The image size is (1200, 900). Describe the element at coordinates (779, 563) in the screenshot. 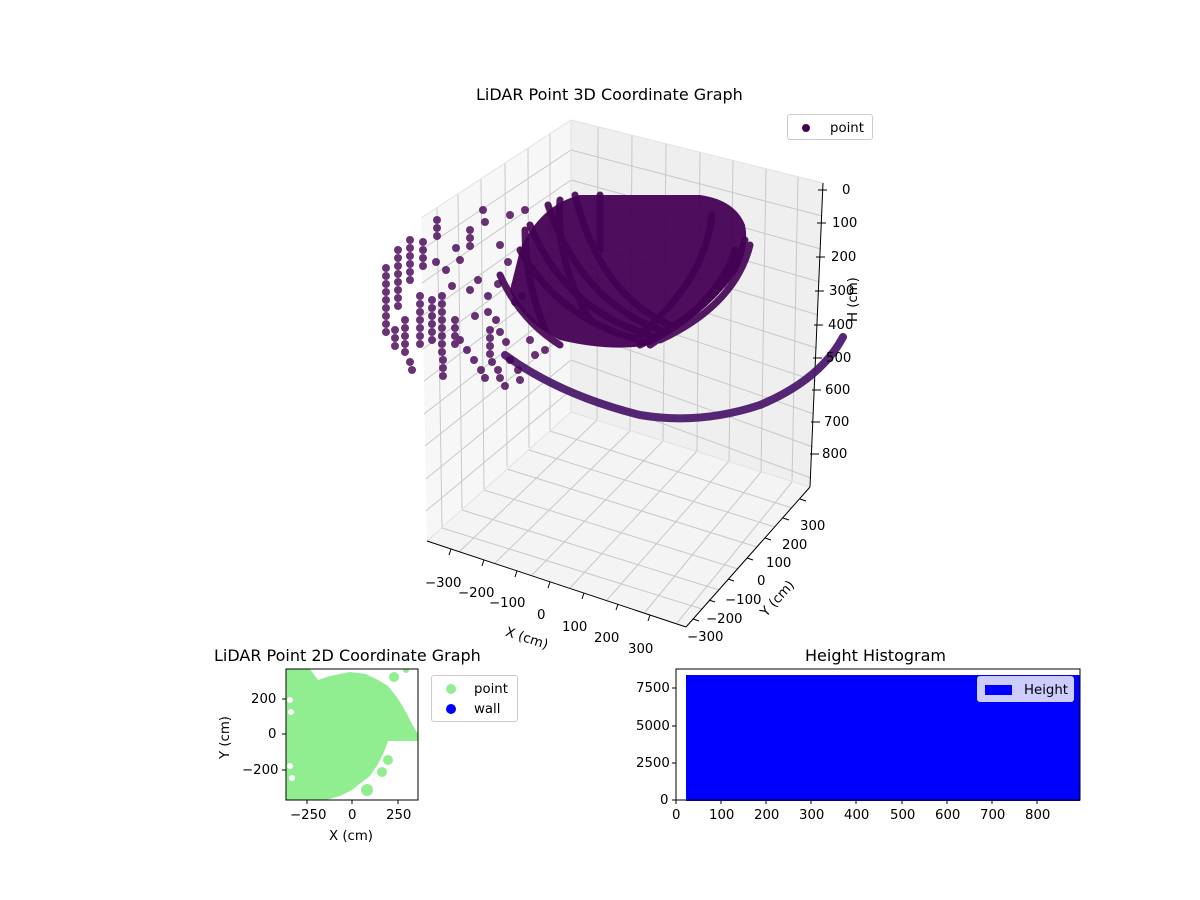

I see `y-tick-label: 100` at that location.